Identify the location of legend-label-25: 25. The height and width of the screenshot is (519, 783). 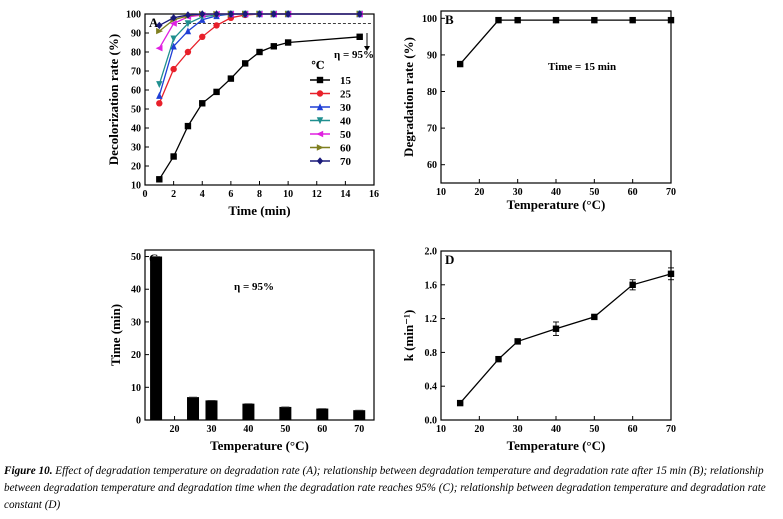
(346, 95).